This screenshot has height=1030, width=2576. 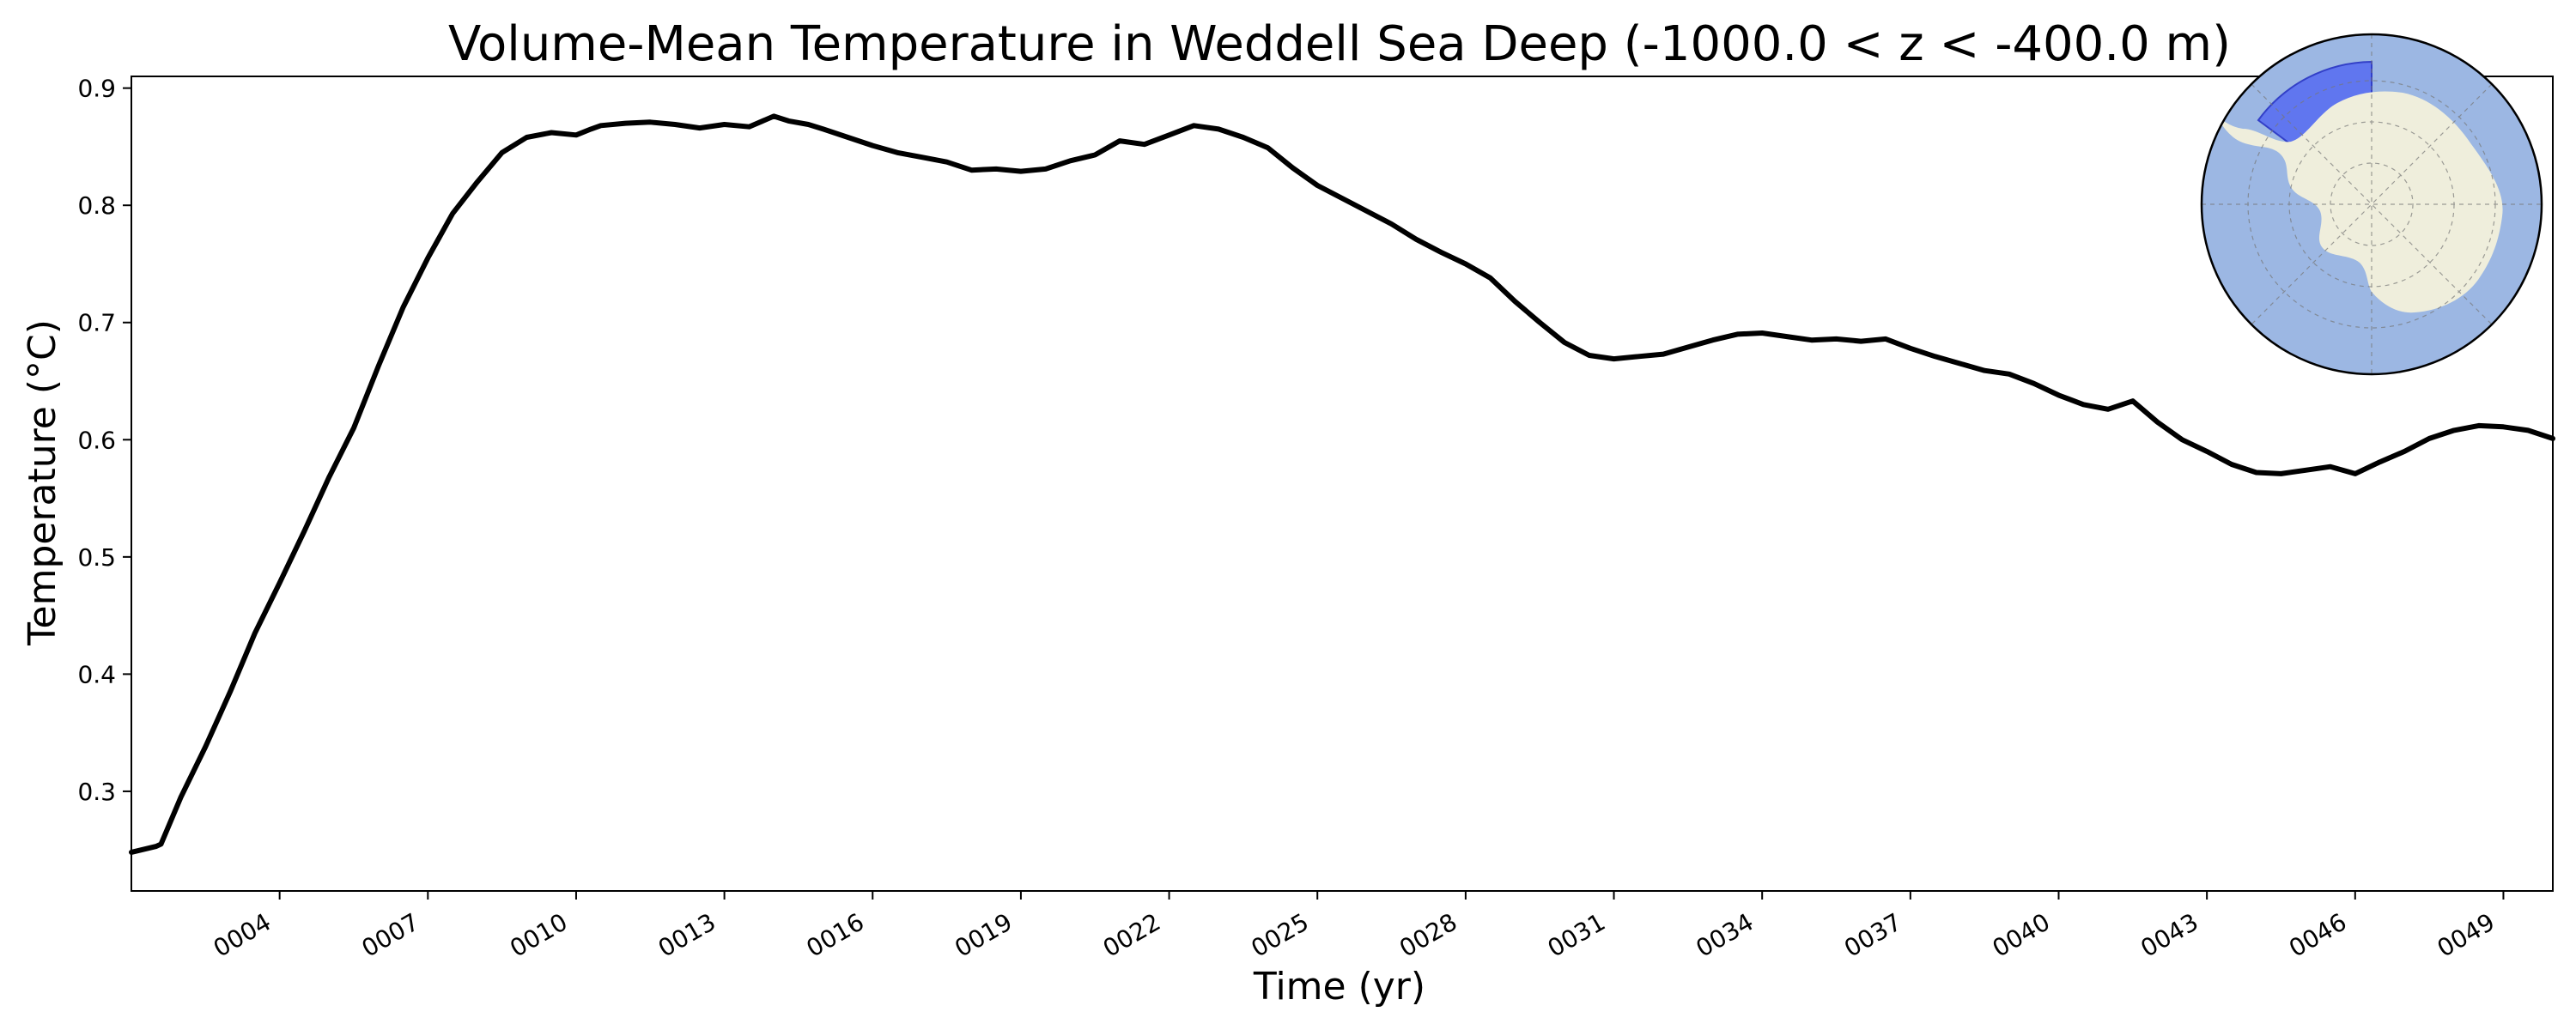 I want to click on y-tick-label: 0.8, so click(x=96, y=205).